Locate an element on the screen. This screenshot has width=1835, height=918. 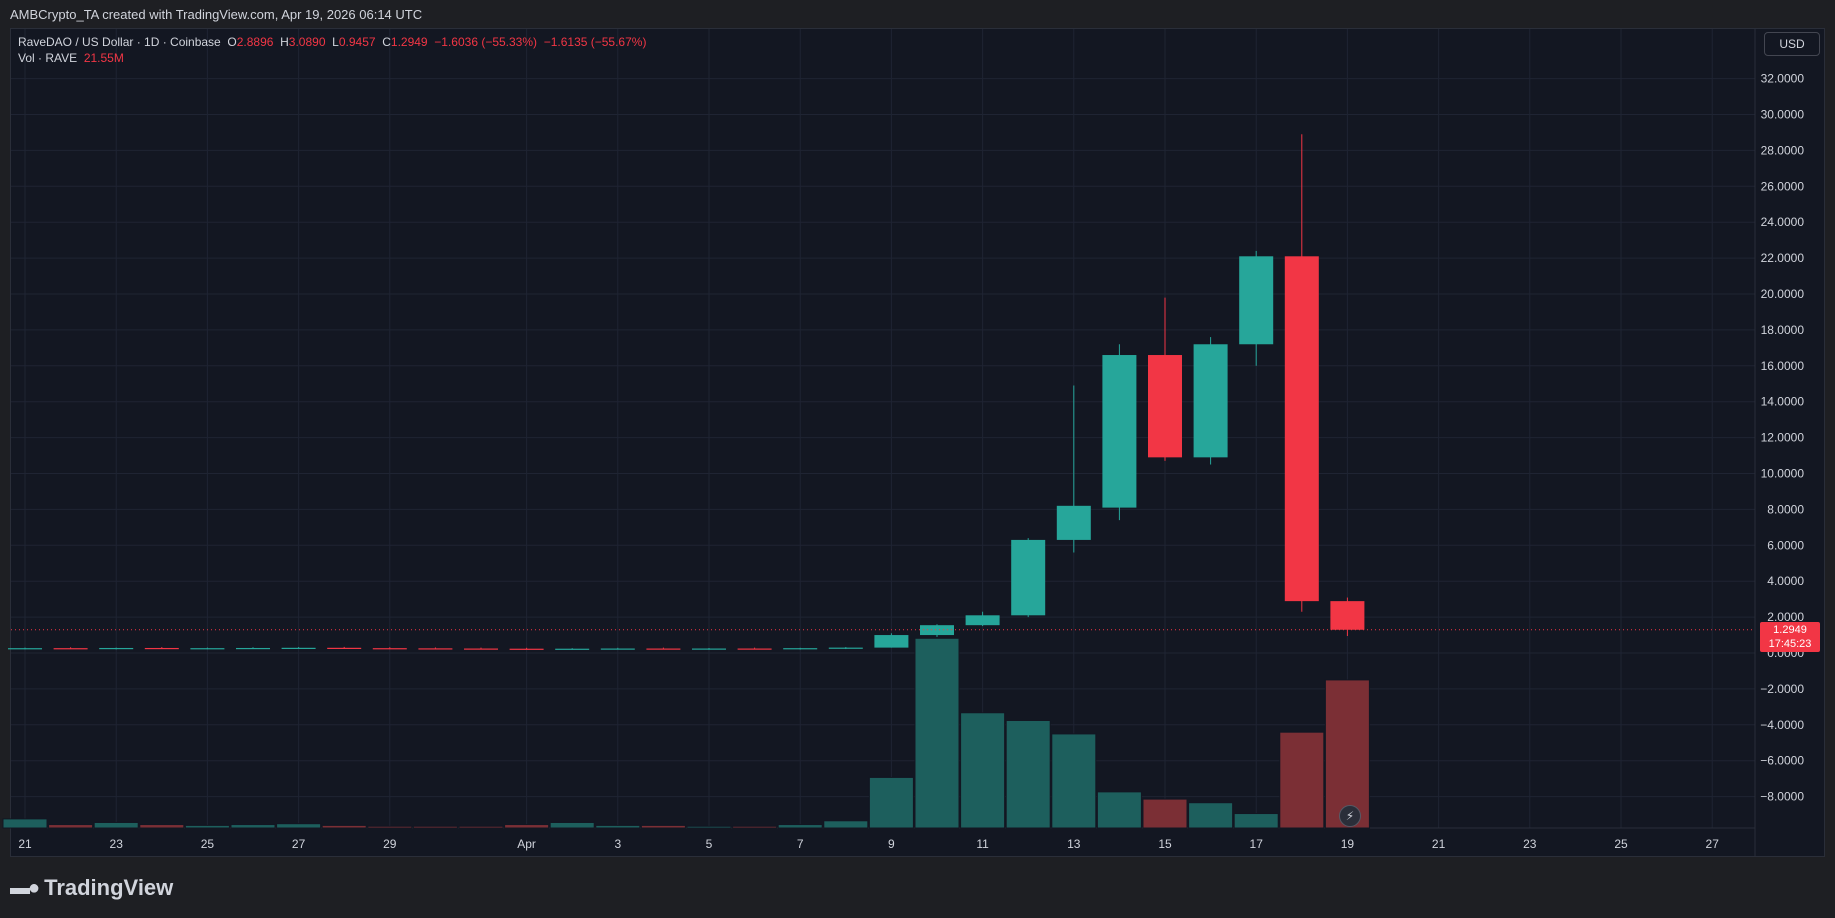
last-price-tag: 1.2949 17:45:23 is located at coordinates (1790, 637).